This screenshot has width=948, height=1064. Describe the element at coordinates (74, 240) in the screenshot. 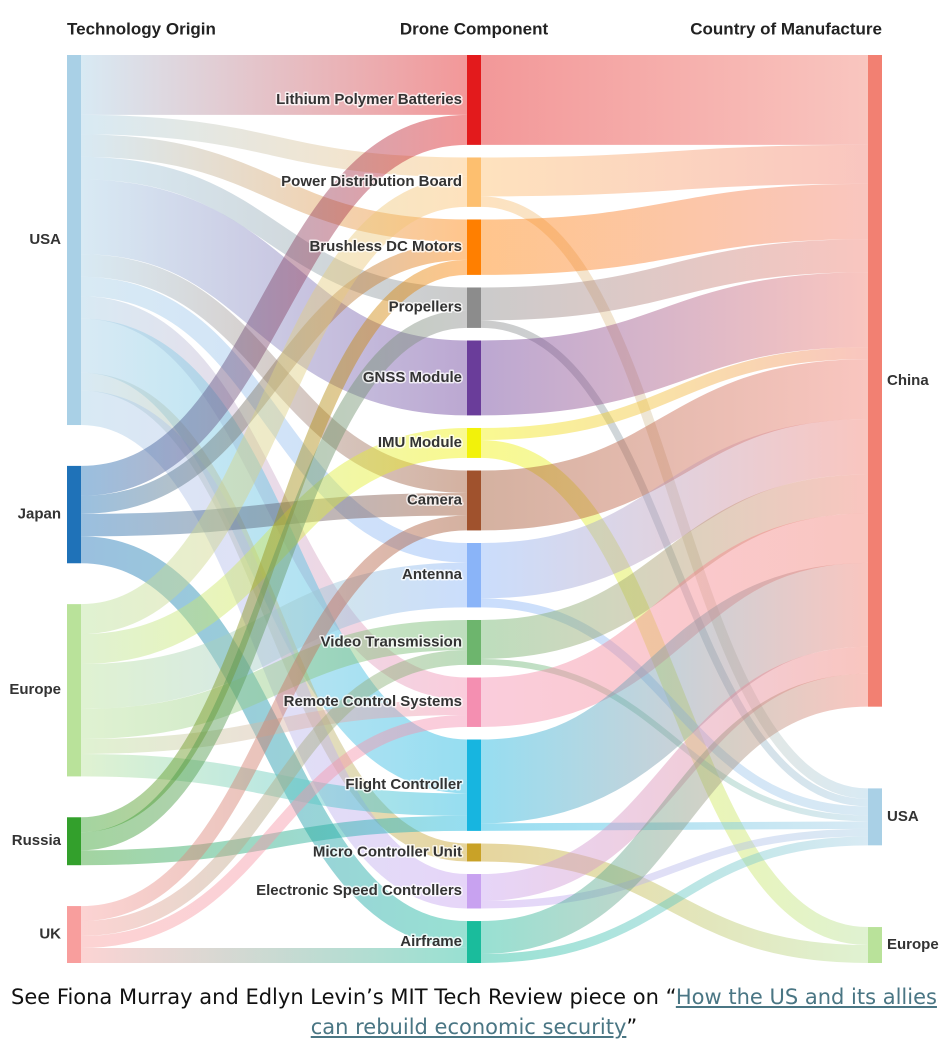

I see `origin-node-usa` at that location.